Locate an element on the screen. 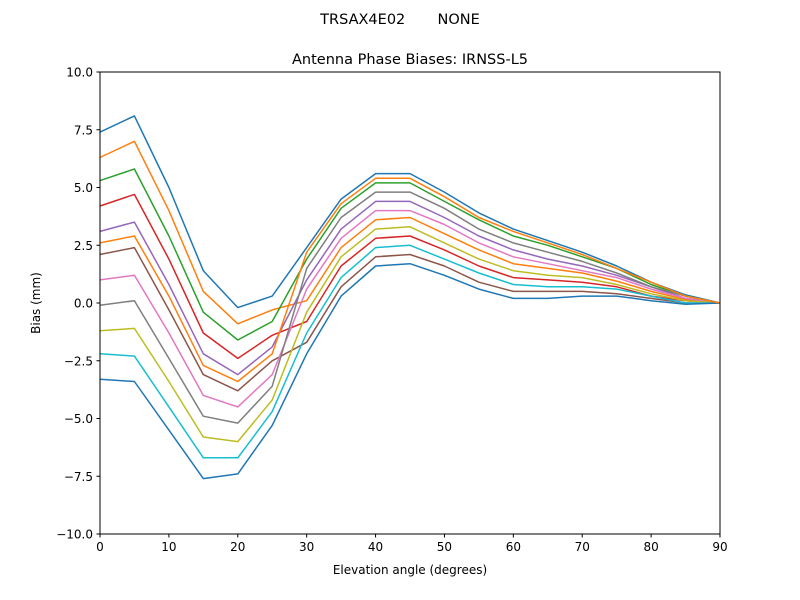  x-axis-ticks: 0 10 20 30 40 50 60 70 80 90 is located at coordinates (412, 544).